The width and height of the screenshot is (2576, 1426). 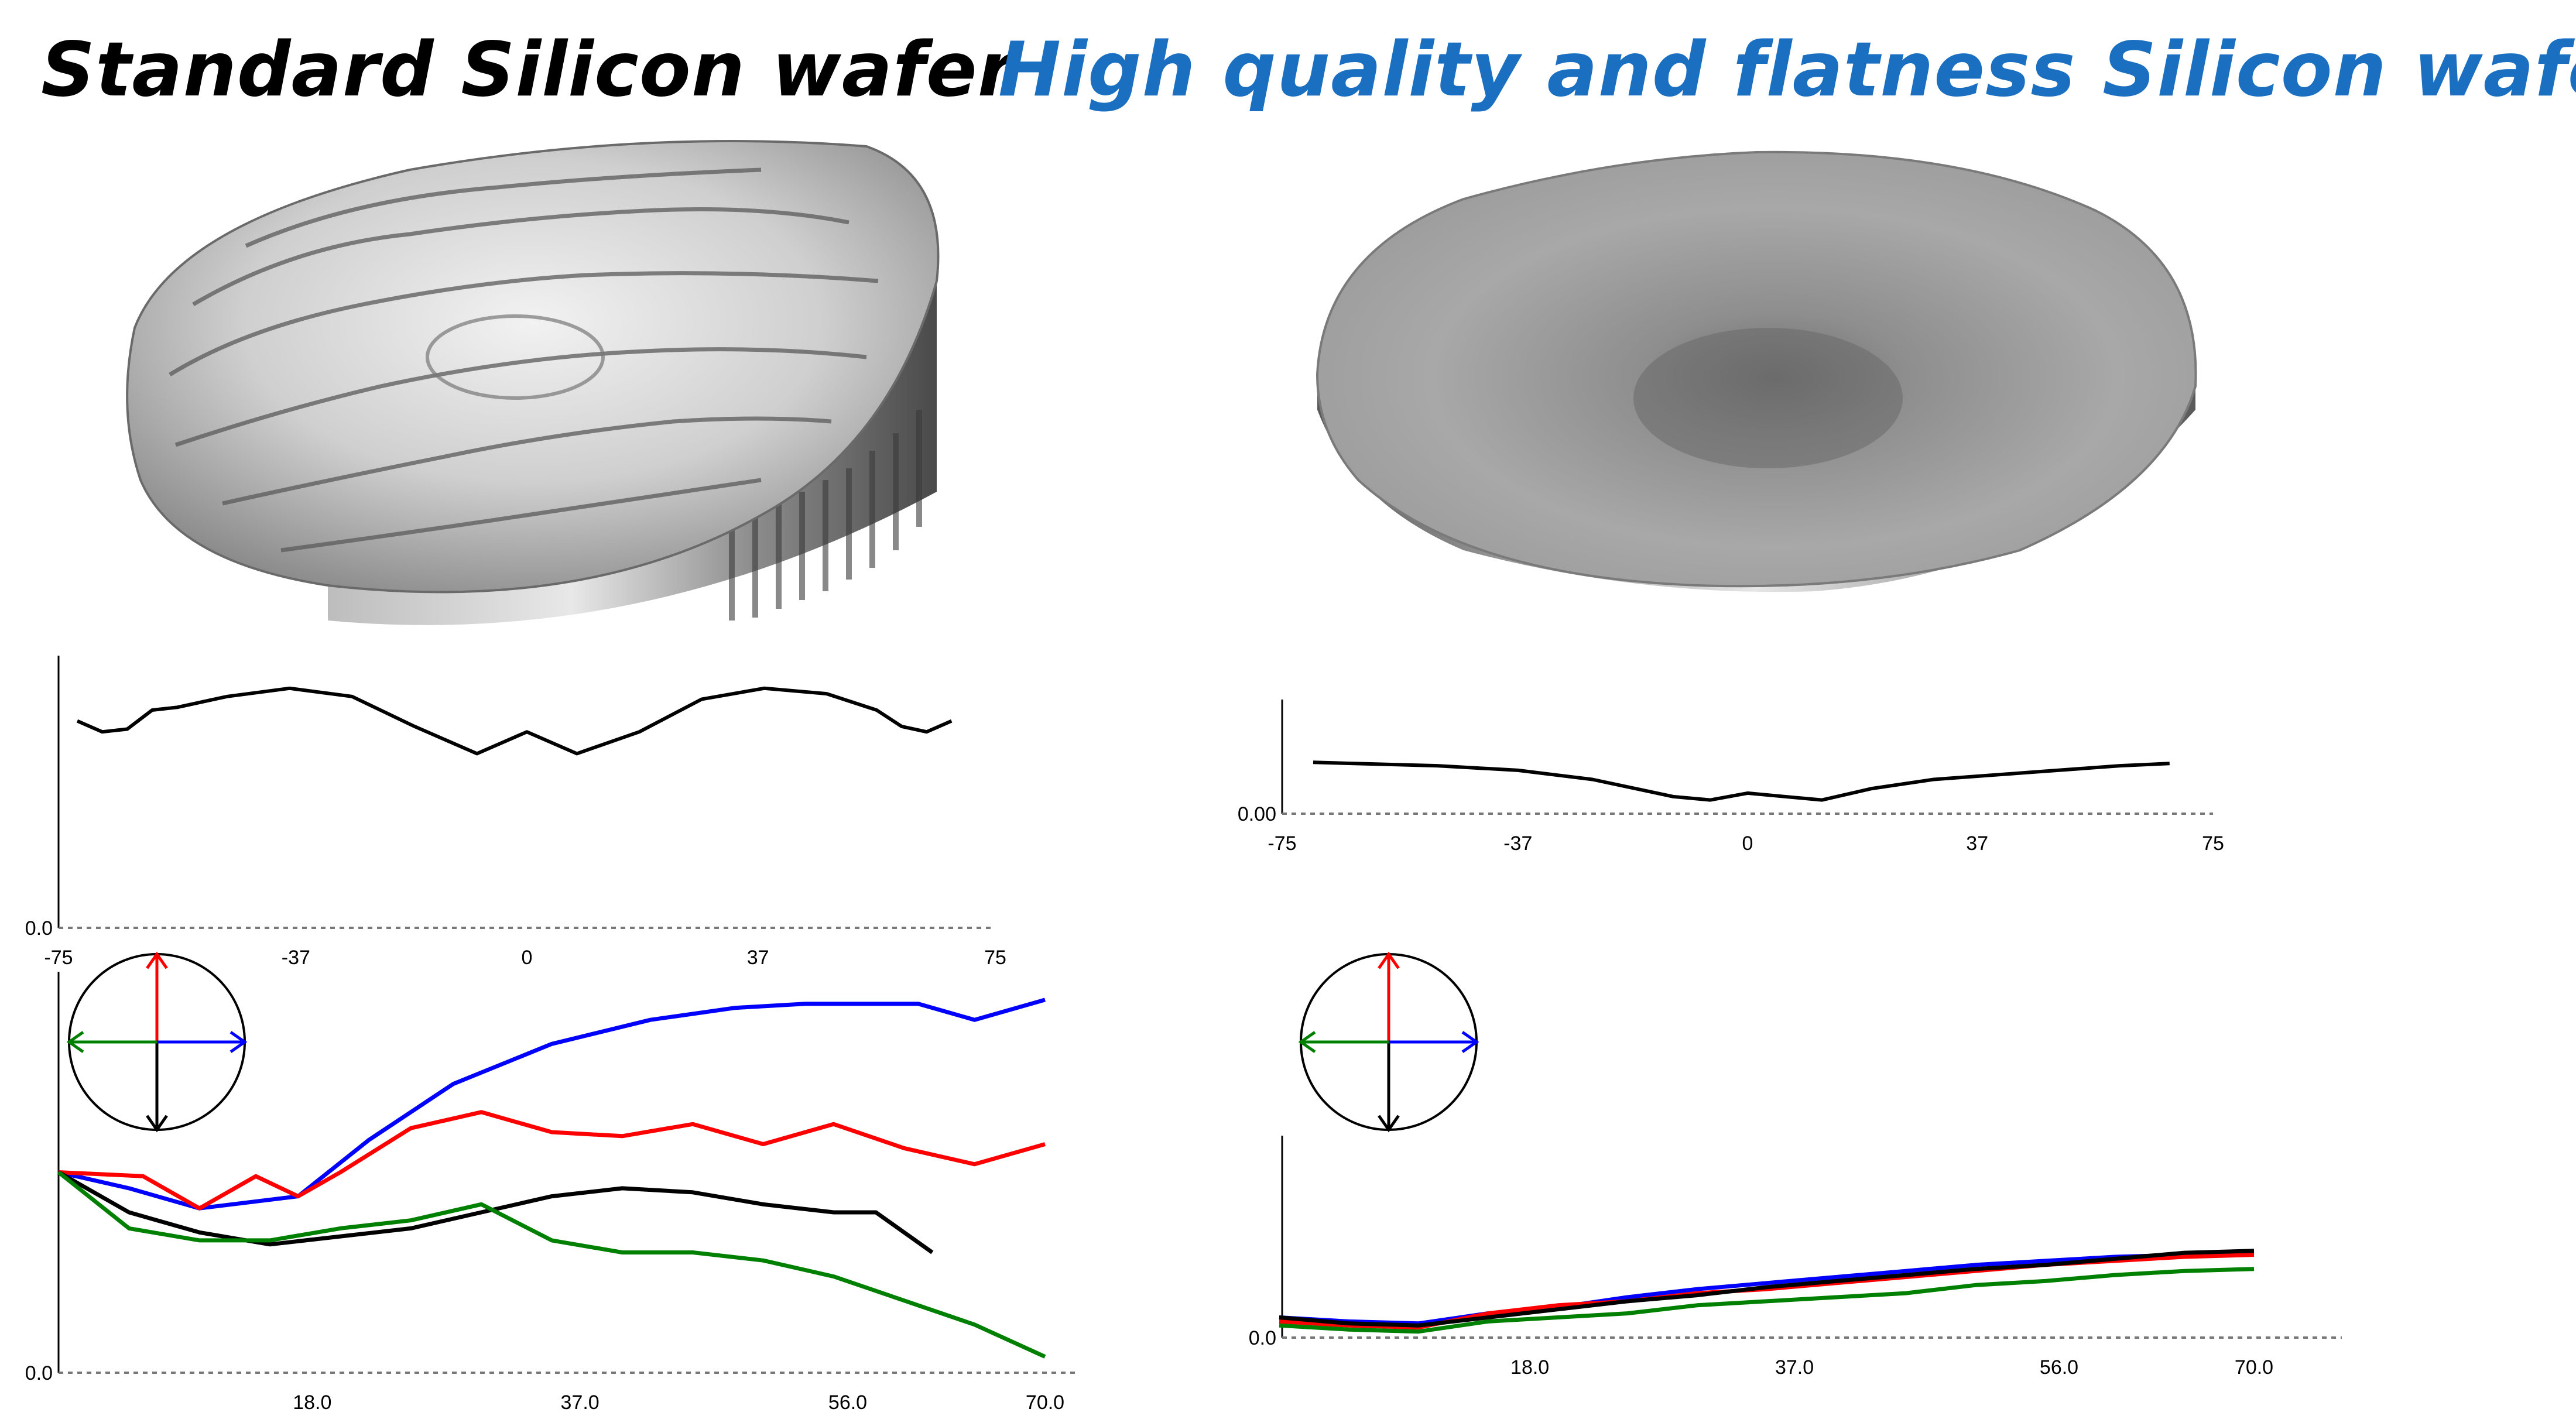 What do you see at coordinates (1756, 371) in the screenshot?
I see `flat-wafer-3d-image` at bounding box center [1756, 371].